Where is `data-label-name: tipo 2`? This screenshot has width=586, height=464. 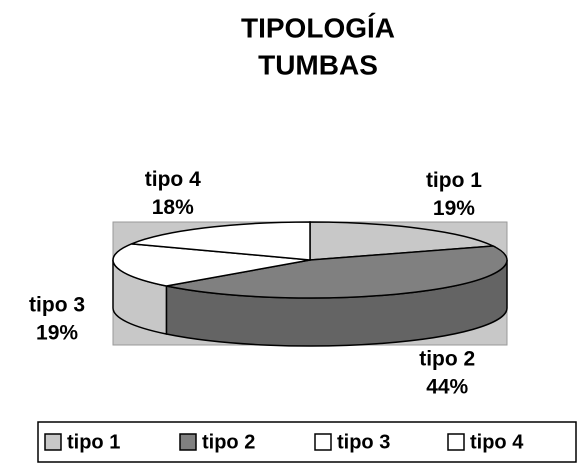
data-label-name: tipo 2 is located at coordinates (447, 358).